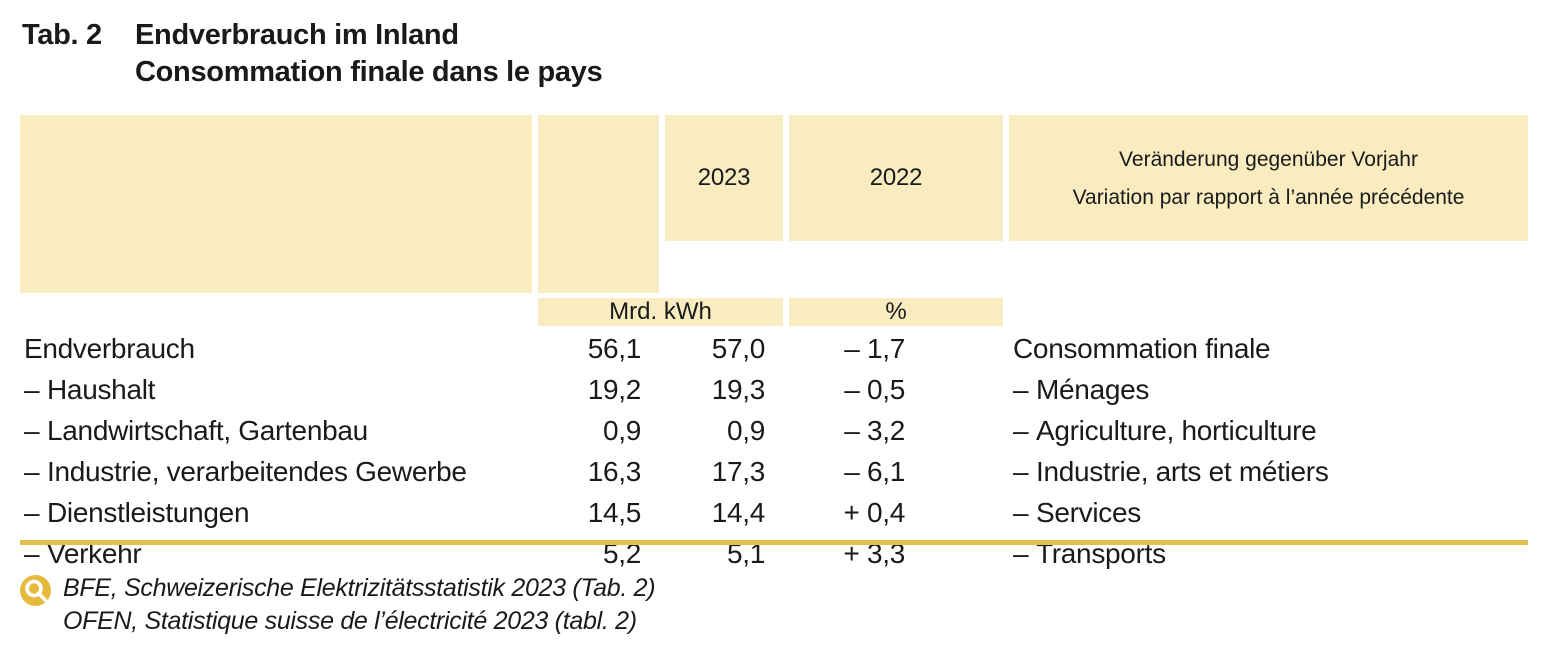 The image size is (1548, 646). I want to click on row-label-fr: – Ménages, so click(1268, 390).